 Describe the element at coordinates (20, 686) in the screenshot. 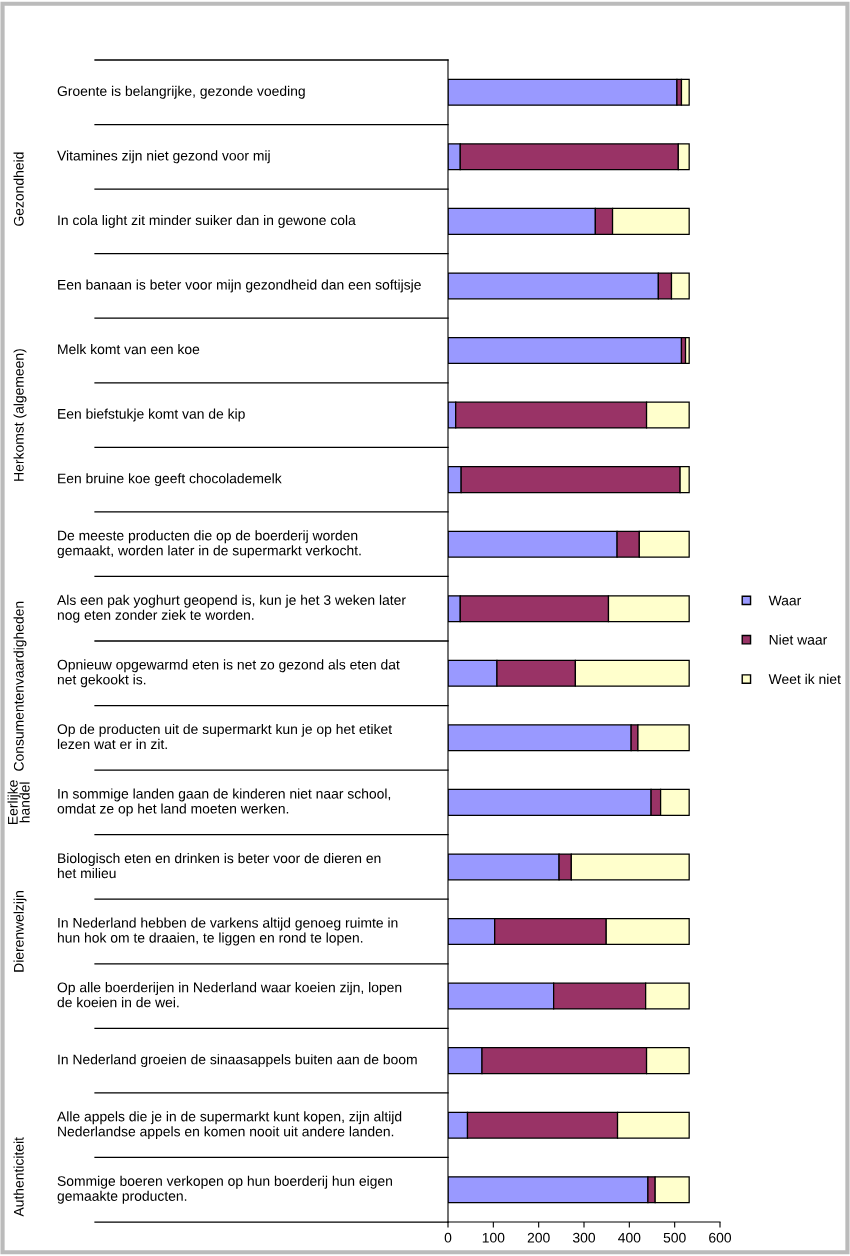

I see `text: Consumentenvaardigheden` at that location.